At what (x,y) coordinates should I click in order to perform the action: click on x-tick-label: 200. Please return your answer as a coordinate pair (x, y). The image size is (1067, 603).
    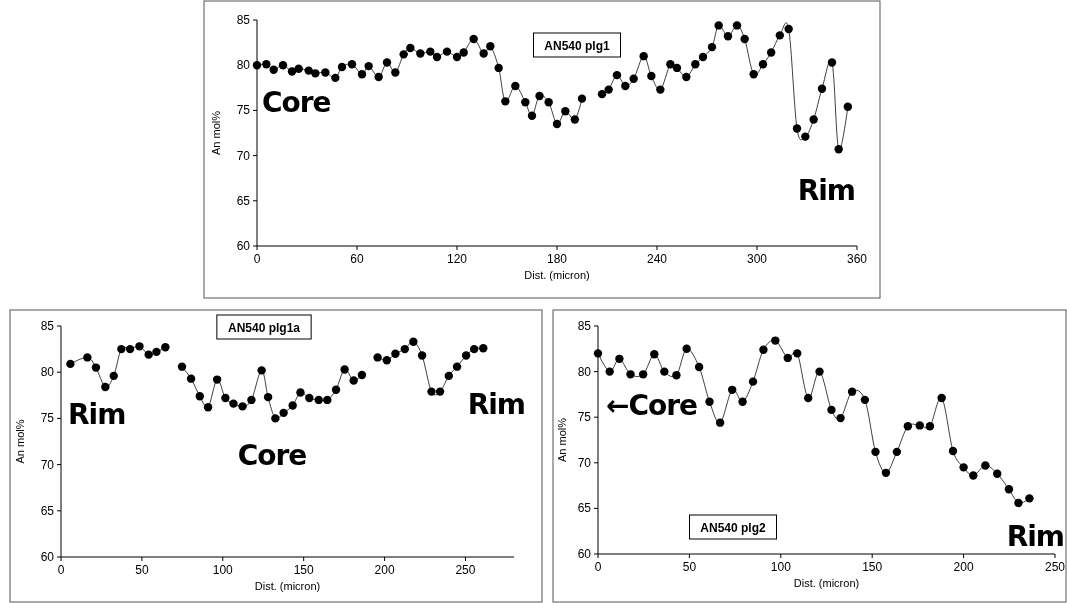
    Looking at the image, I should click on (963, 567).